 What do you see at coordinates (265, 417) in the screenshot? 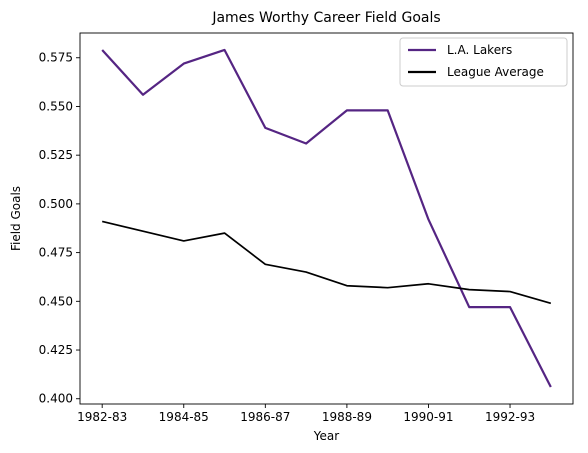
I see `x-tick-label: 1986-87` at bounding box center [265, 417].